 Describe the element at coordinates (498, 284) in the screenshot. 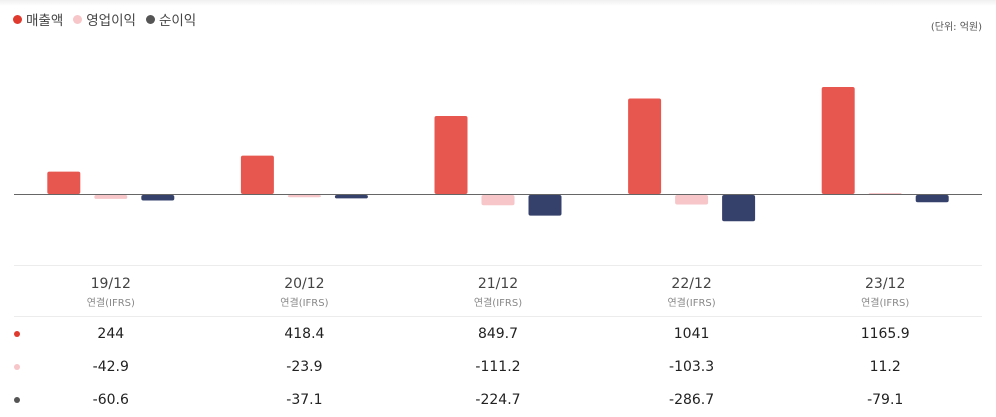

I see `period-label-21-12: 21/12` at that location.